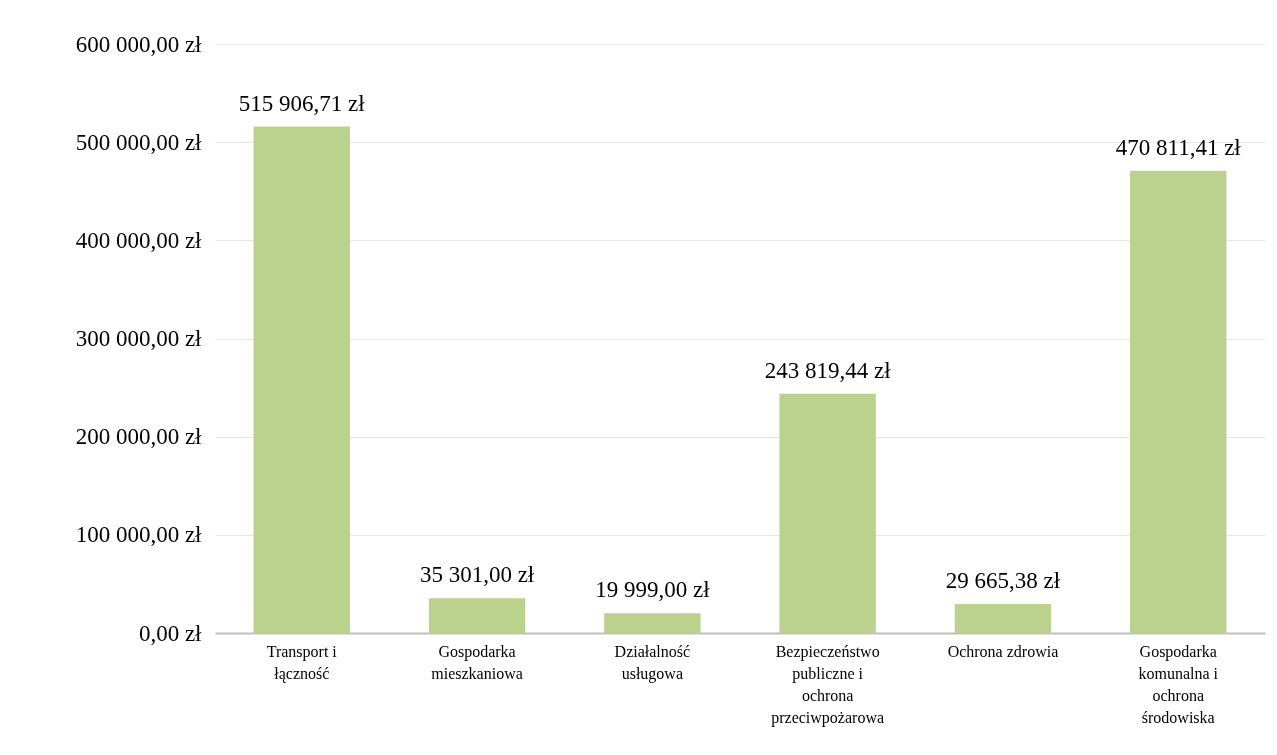  What do you see at coordinates (139, 535) in the screenshot?
I see `y-tick-label: 100 000,00 zł` at bounding box center [139, 535].